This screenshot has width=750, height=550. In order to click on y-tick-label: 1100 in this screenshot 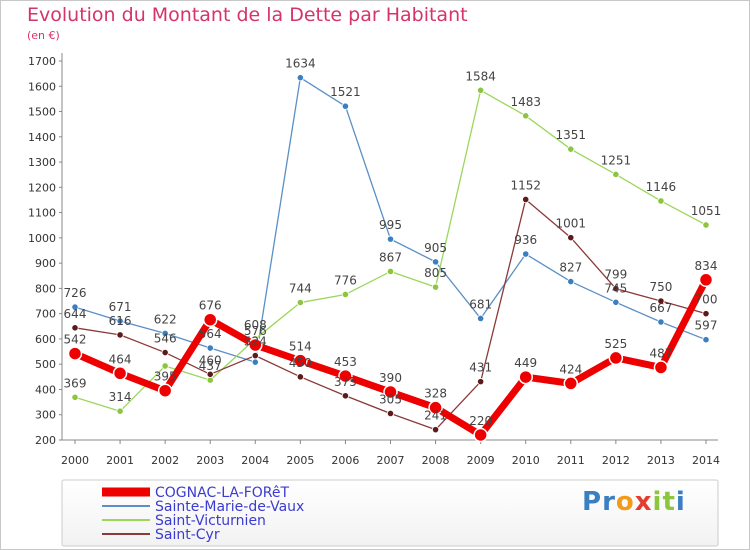, I will do `click(42, 213)`.